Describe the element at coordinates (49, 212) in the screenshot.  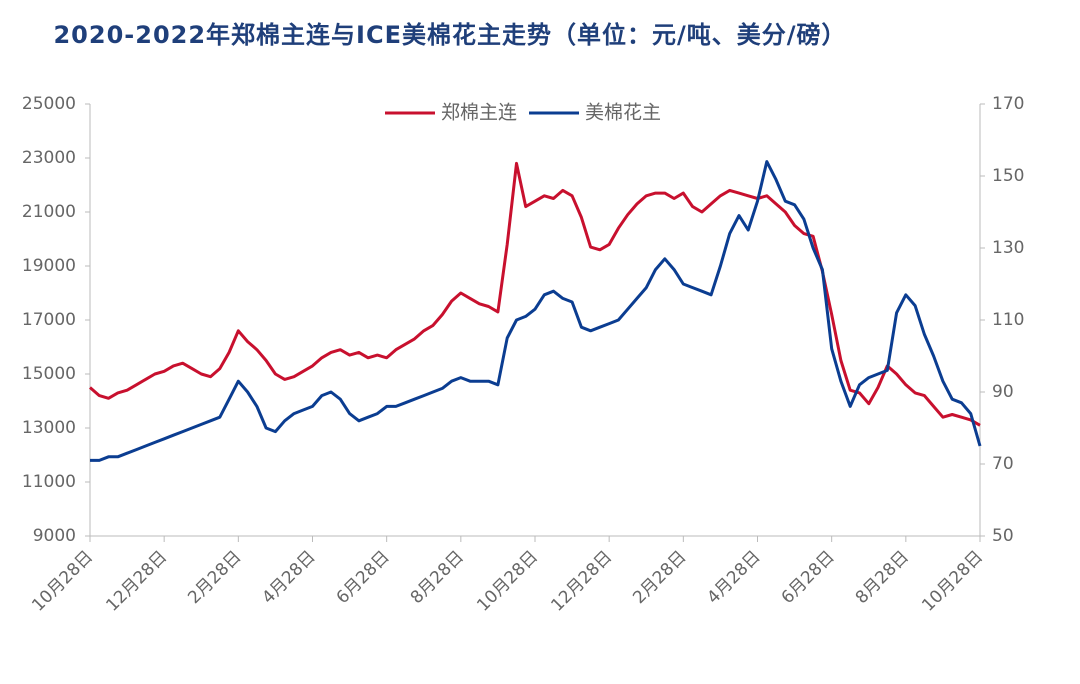
I see `y-tick-label: 21000` at that location.